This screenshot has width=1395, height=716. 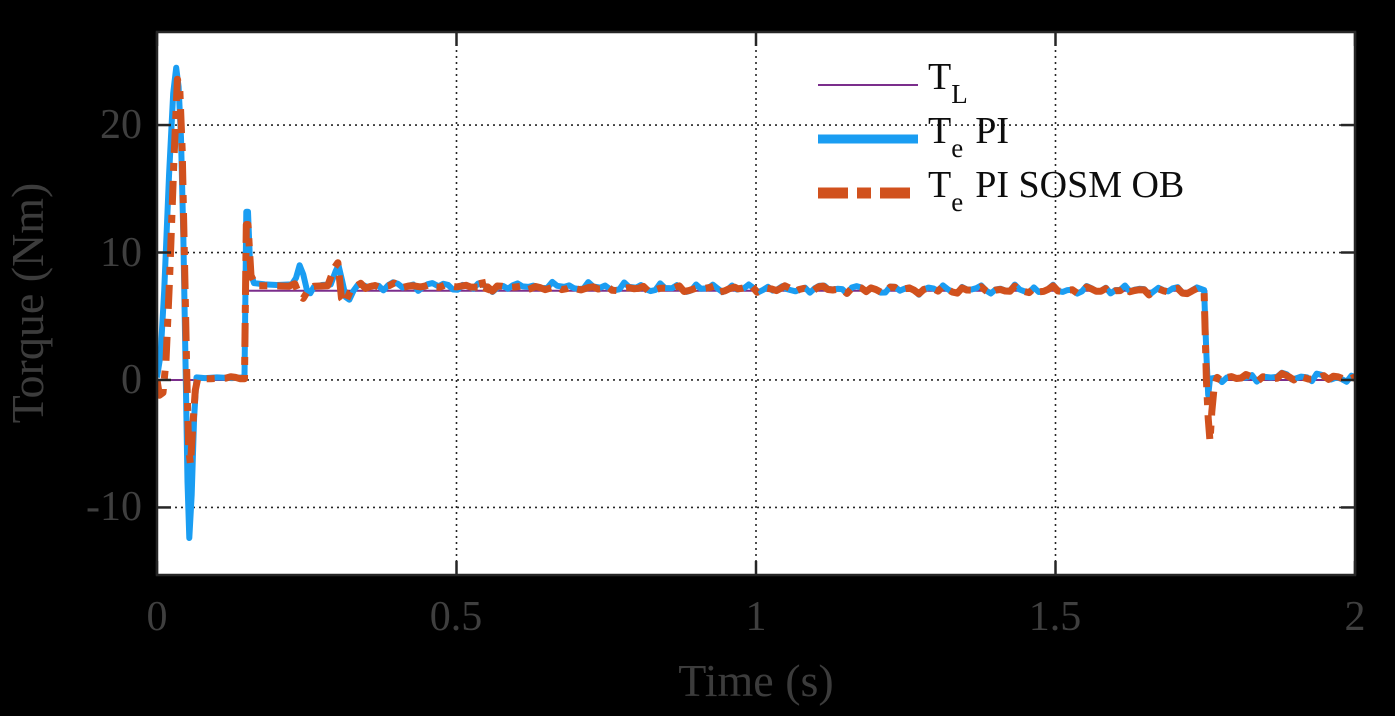 What do you see at coordinates (1355, 617) in the screenshot?
I see `x-tick-label-2: 2` at bounding box center [1355, 617].